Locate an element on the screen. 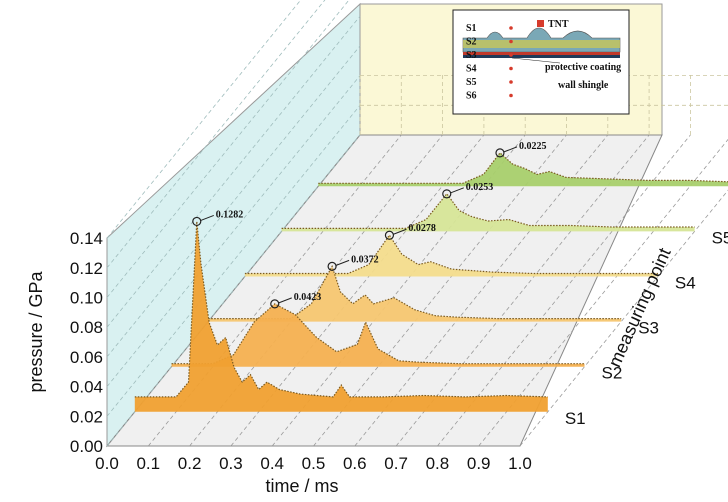  y-tick-label: 0.04 is located at coordinates (86, 387).